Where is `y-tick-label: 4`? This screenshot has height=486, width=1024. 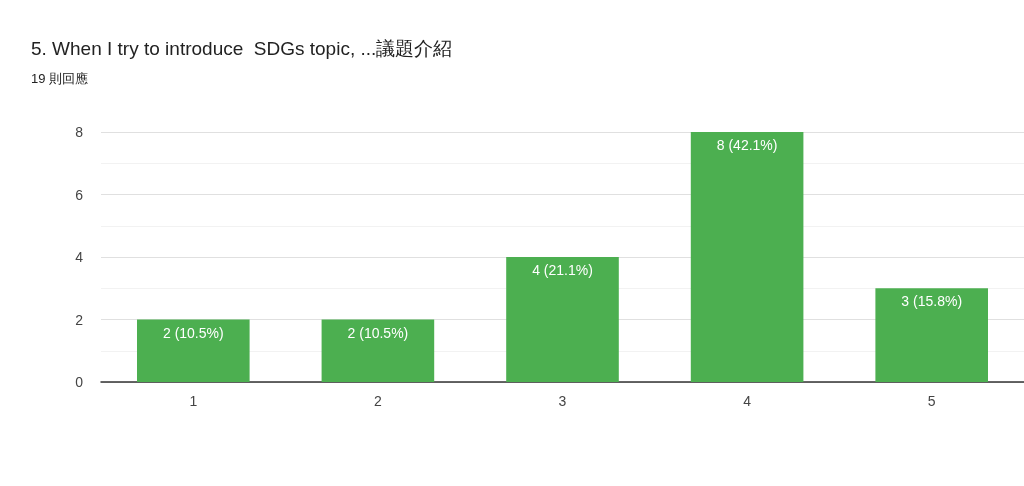
y-tick-label: 4 is located at coordinates (79, 257).